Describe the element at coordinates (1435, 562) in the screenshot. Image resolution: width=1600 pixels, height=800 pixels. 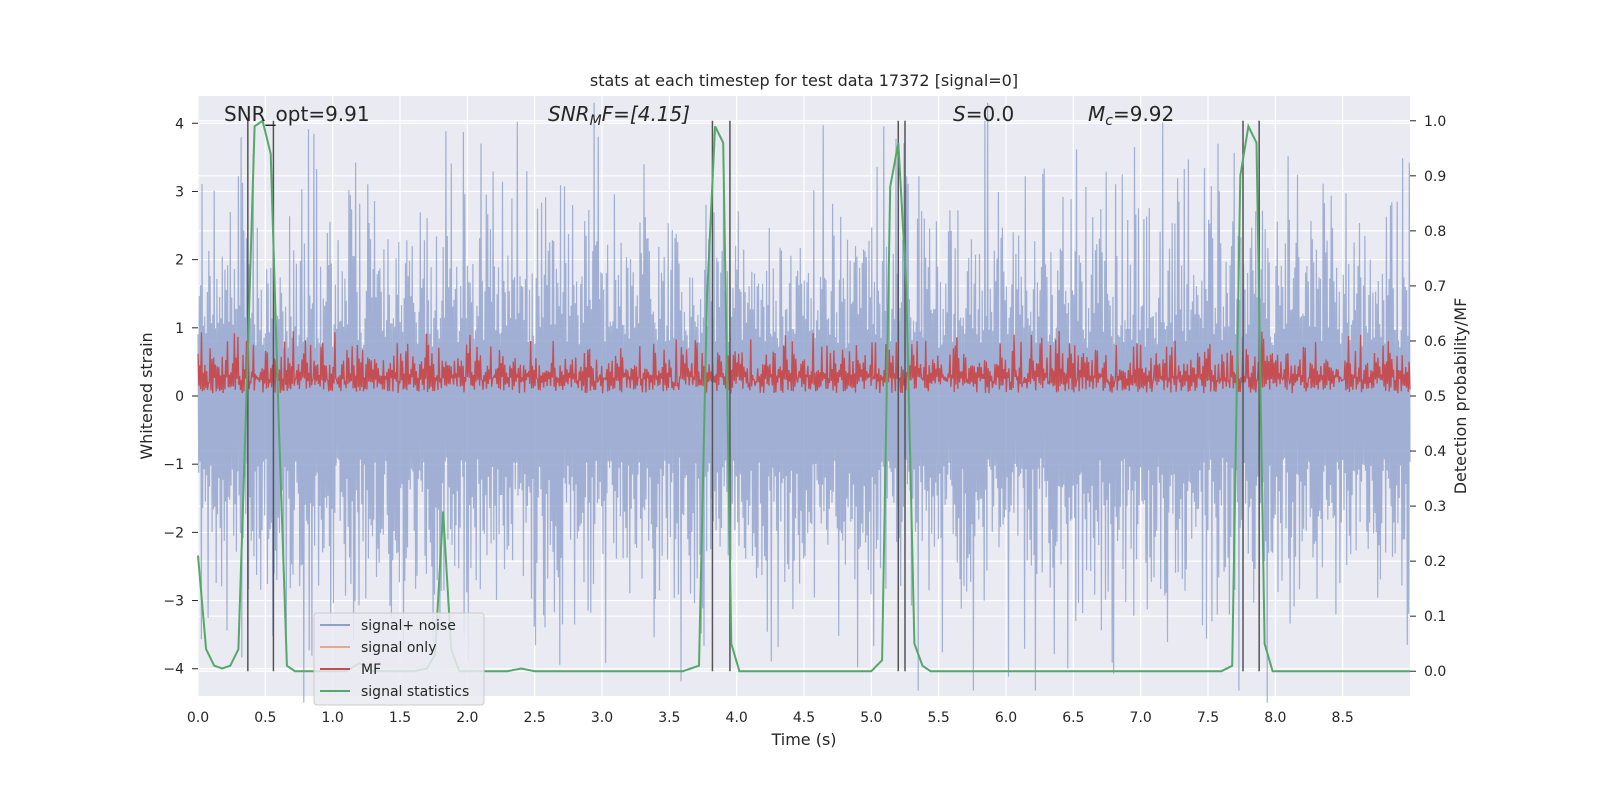
I see `y-right-tick-label: 0.2` at that location.